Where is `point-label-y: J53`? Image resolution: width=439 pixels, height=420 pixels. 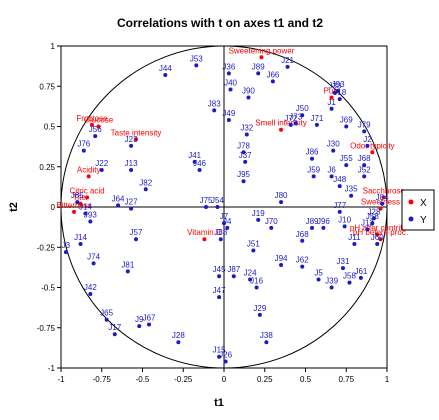
point-label-y: J53 is located at coordinates (196, 58).